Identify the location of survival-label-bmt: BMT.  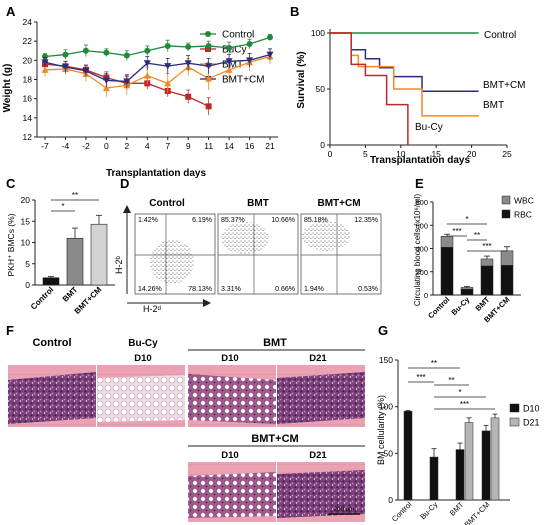
(493, 105).